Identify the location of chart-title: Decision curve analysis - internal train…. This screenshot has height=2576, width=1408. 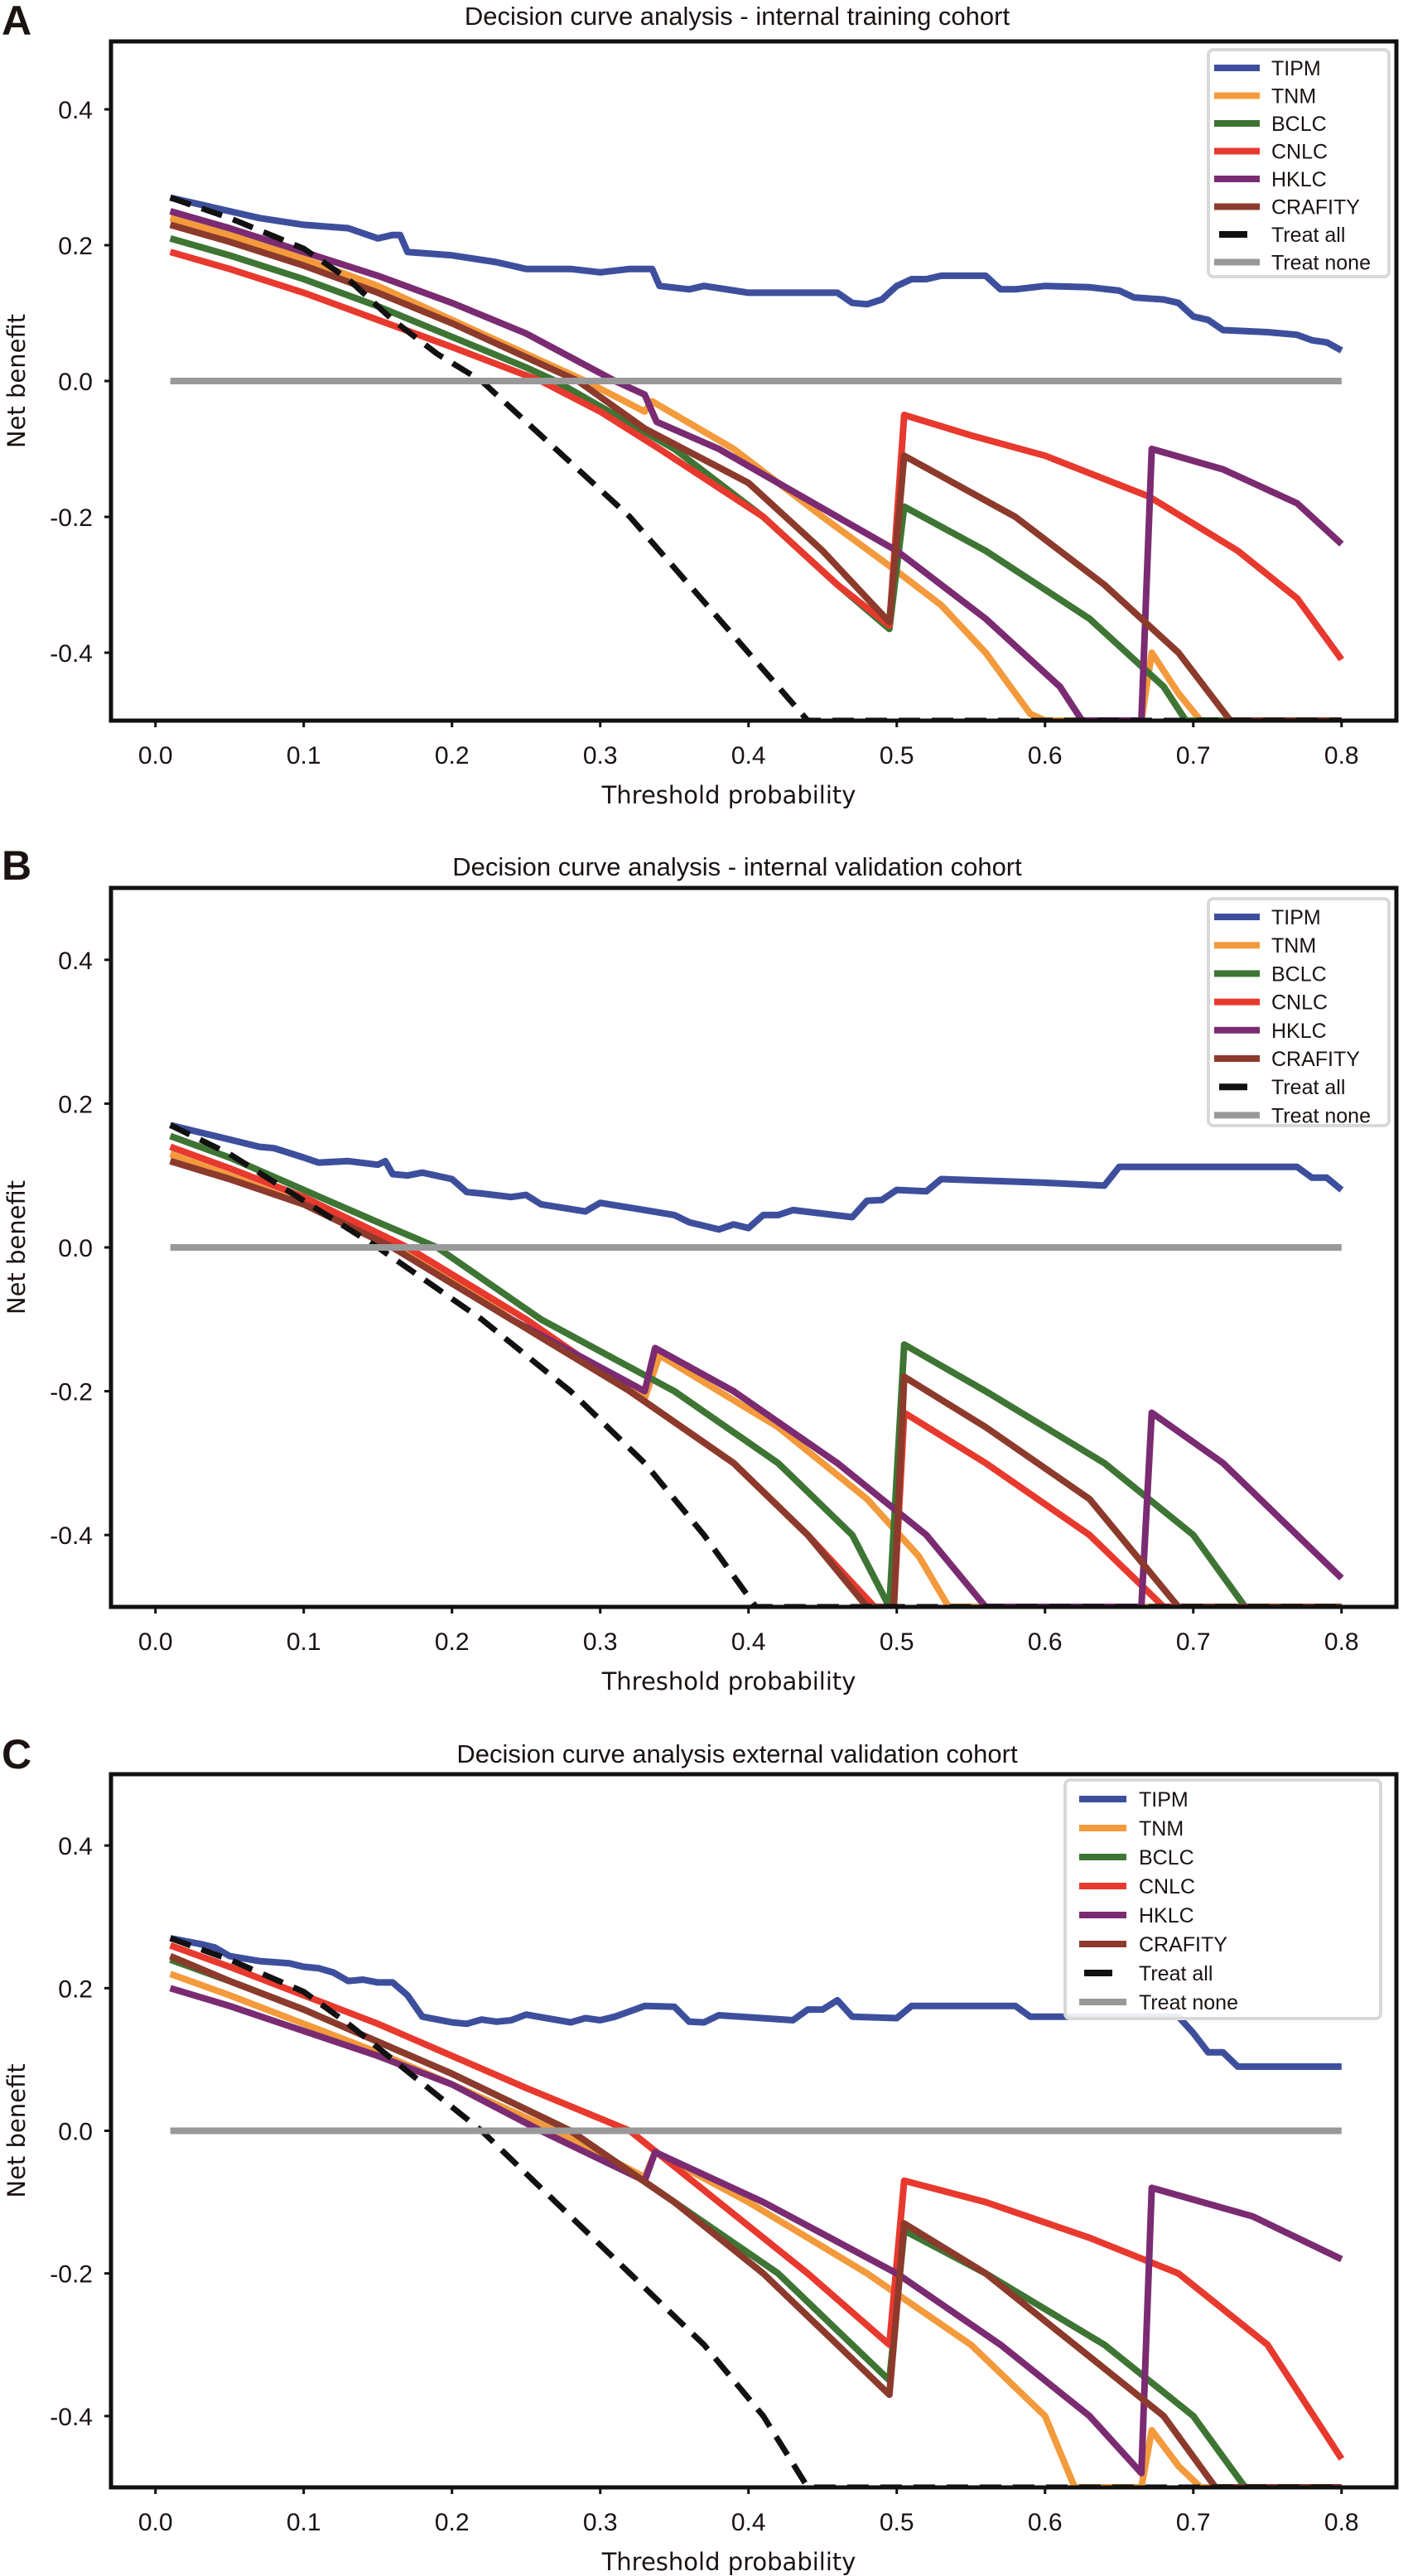
(737, 16).